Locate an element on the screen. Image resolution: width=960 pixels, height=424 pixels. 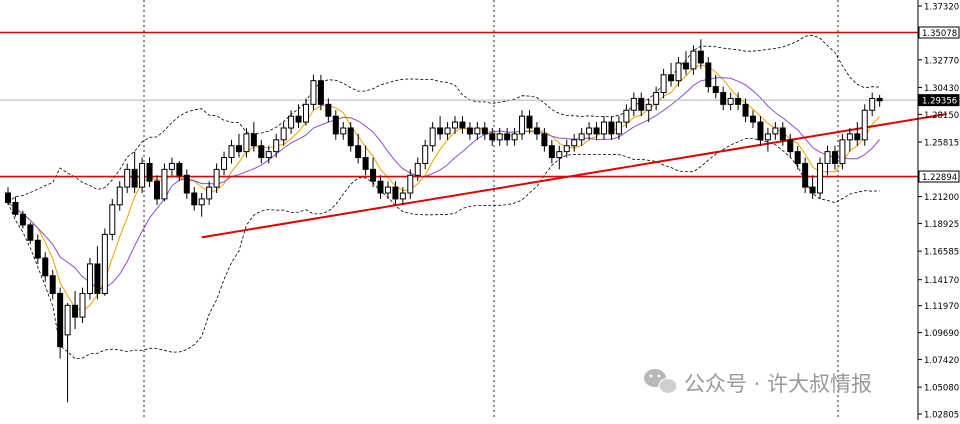
axis-tick-label: 1.11970 is located at coordinates (941, 307).